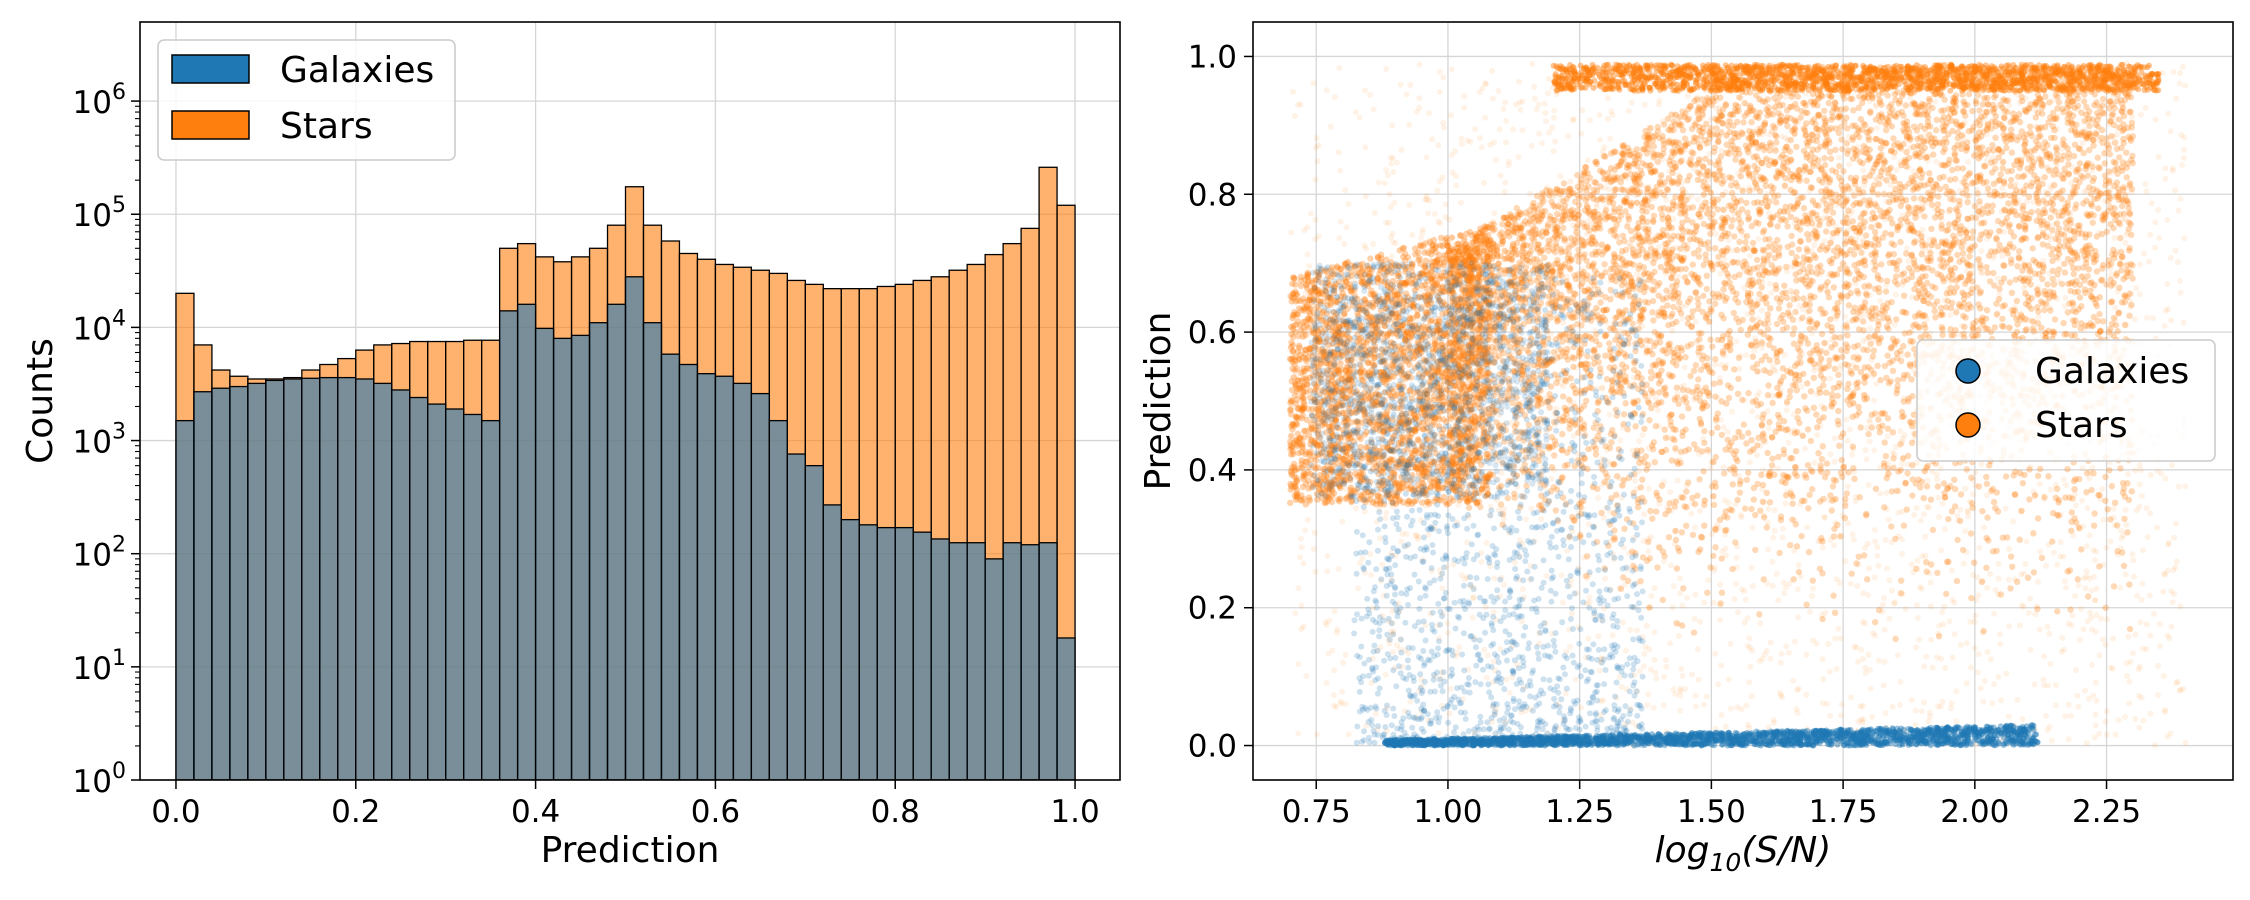 Image resolution: width=2250 pixels, height=900 pixels. What do you see at coordinates (210, 69) in the screenshot?
I see `legend-swatch-galaxies` at bounding box center [210, 69].